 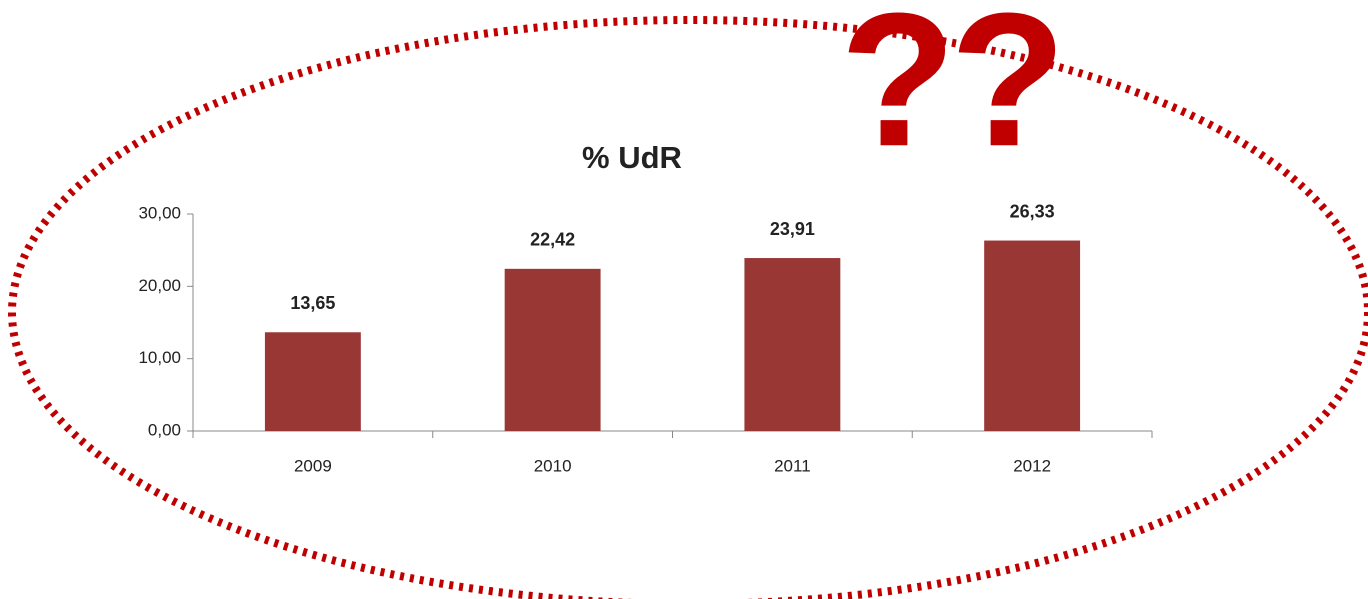 What do you see at coordinates (164, 429) in the screenshot?
I see `y-tick-label: 0,00` at bounding box center [164, 429].